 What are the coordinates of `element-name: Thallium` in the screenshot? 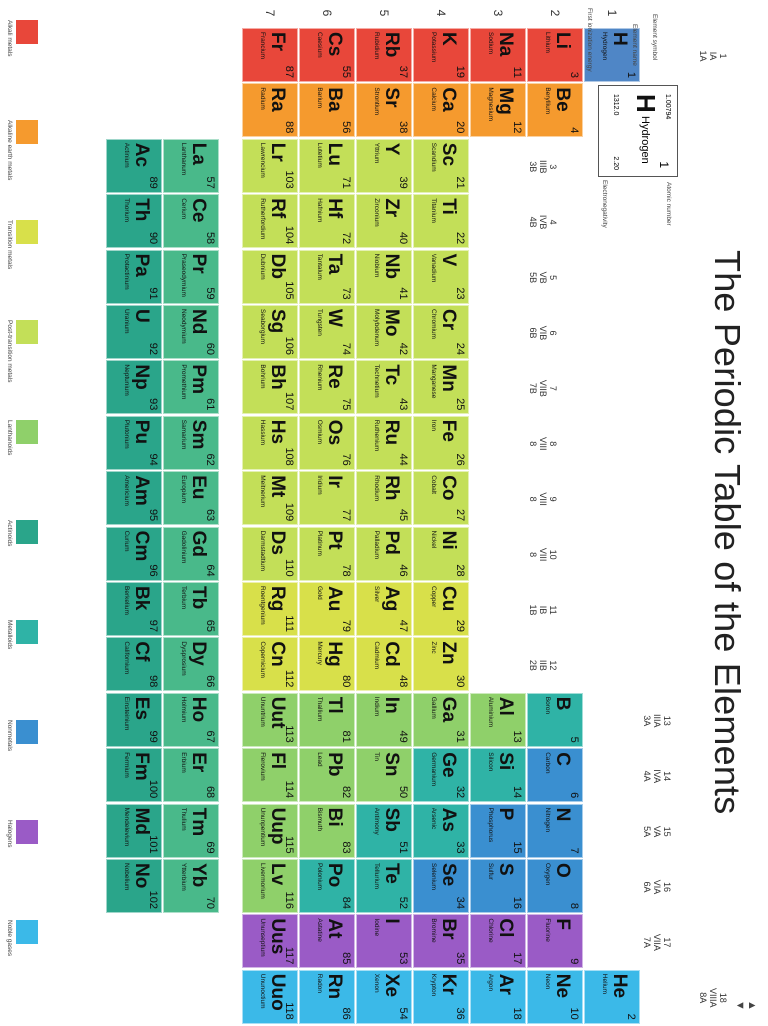 It's located at (319, 709).